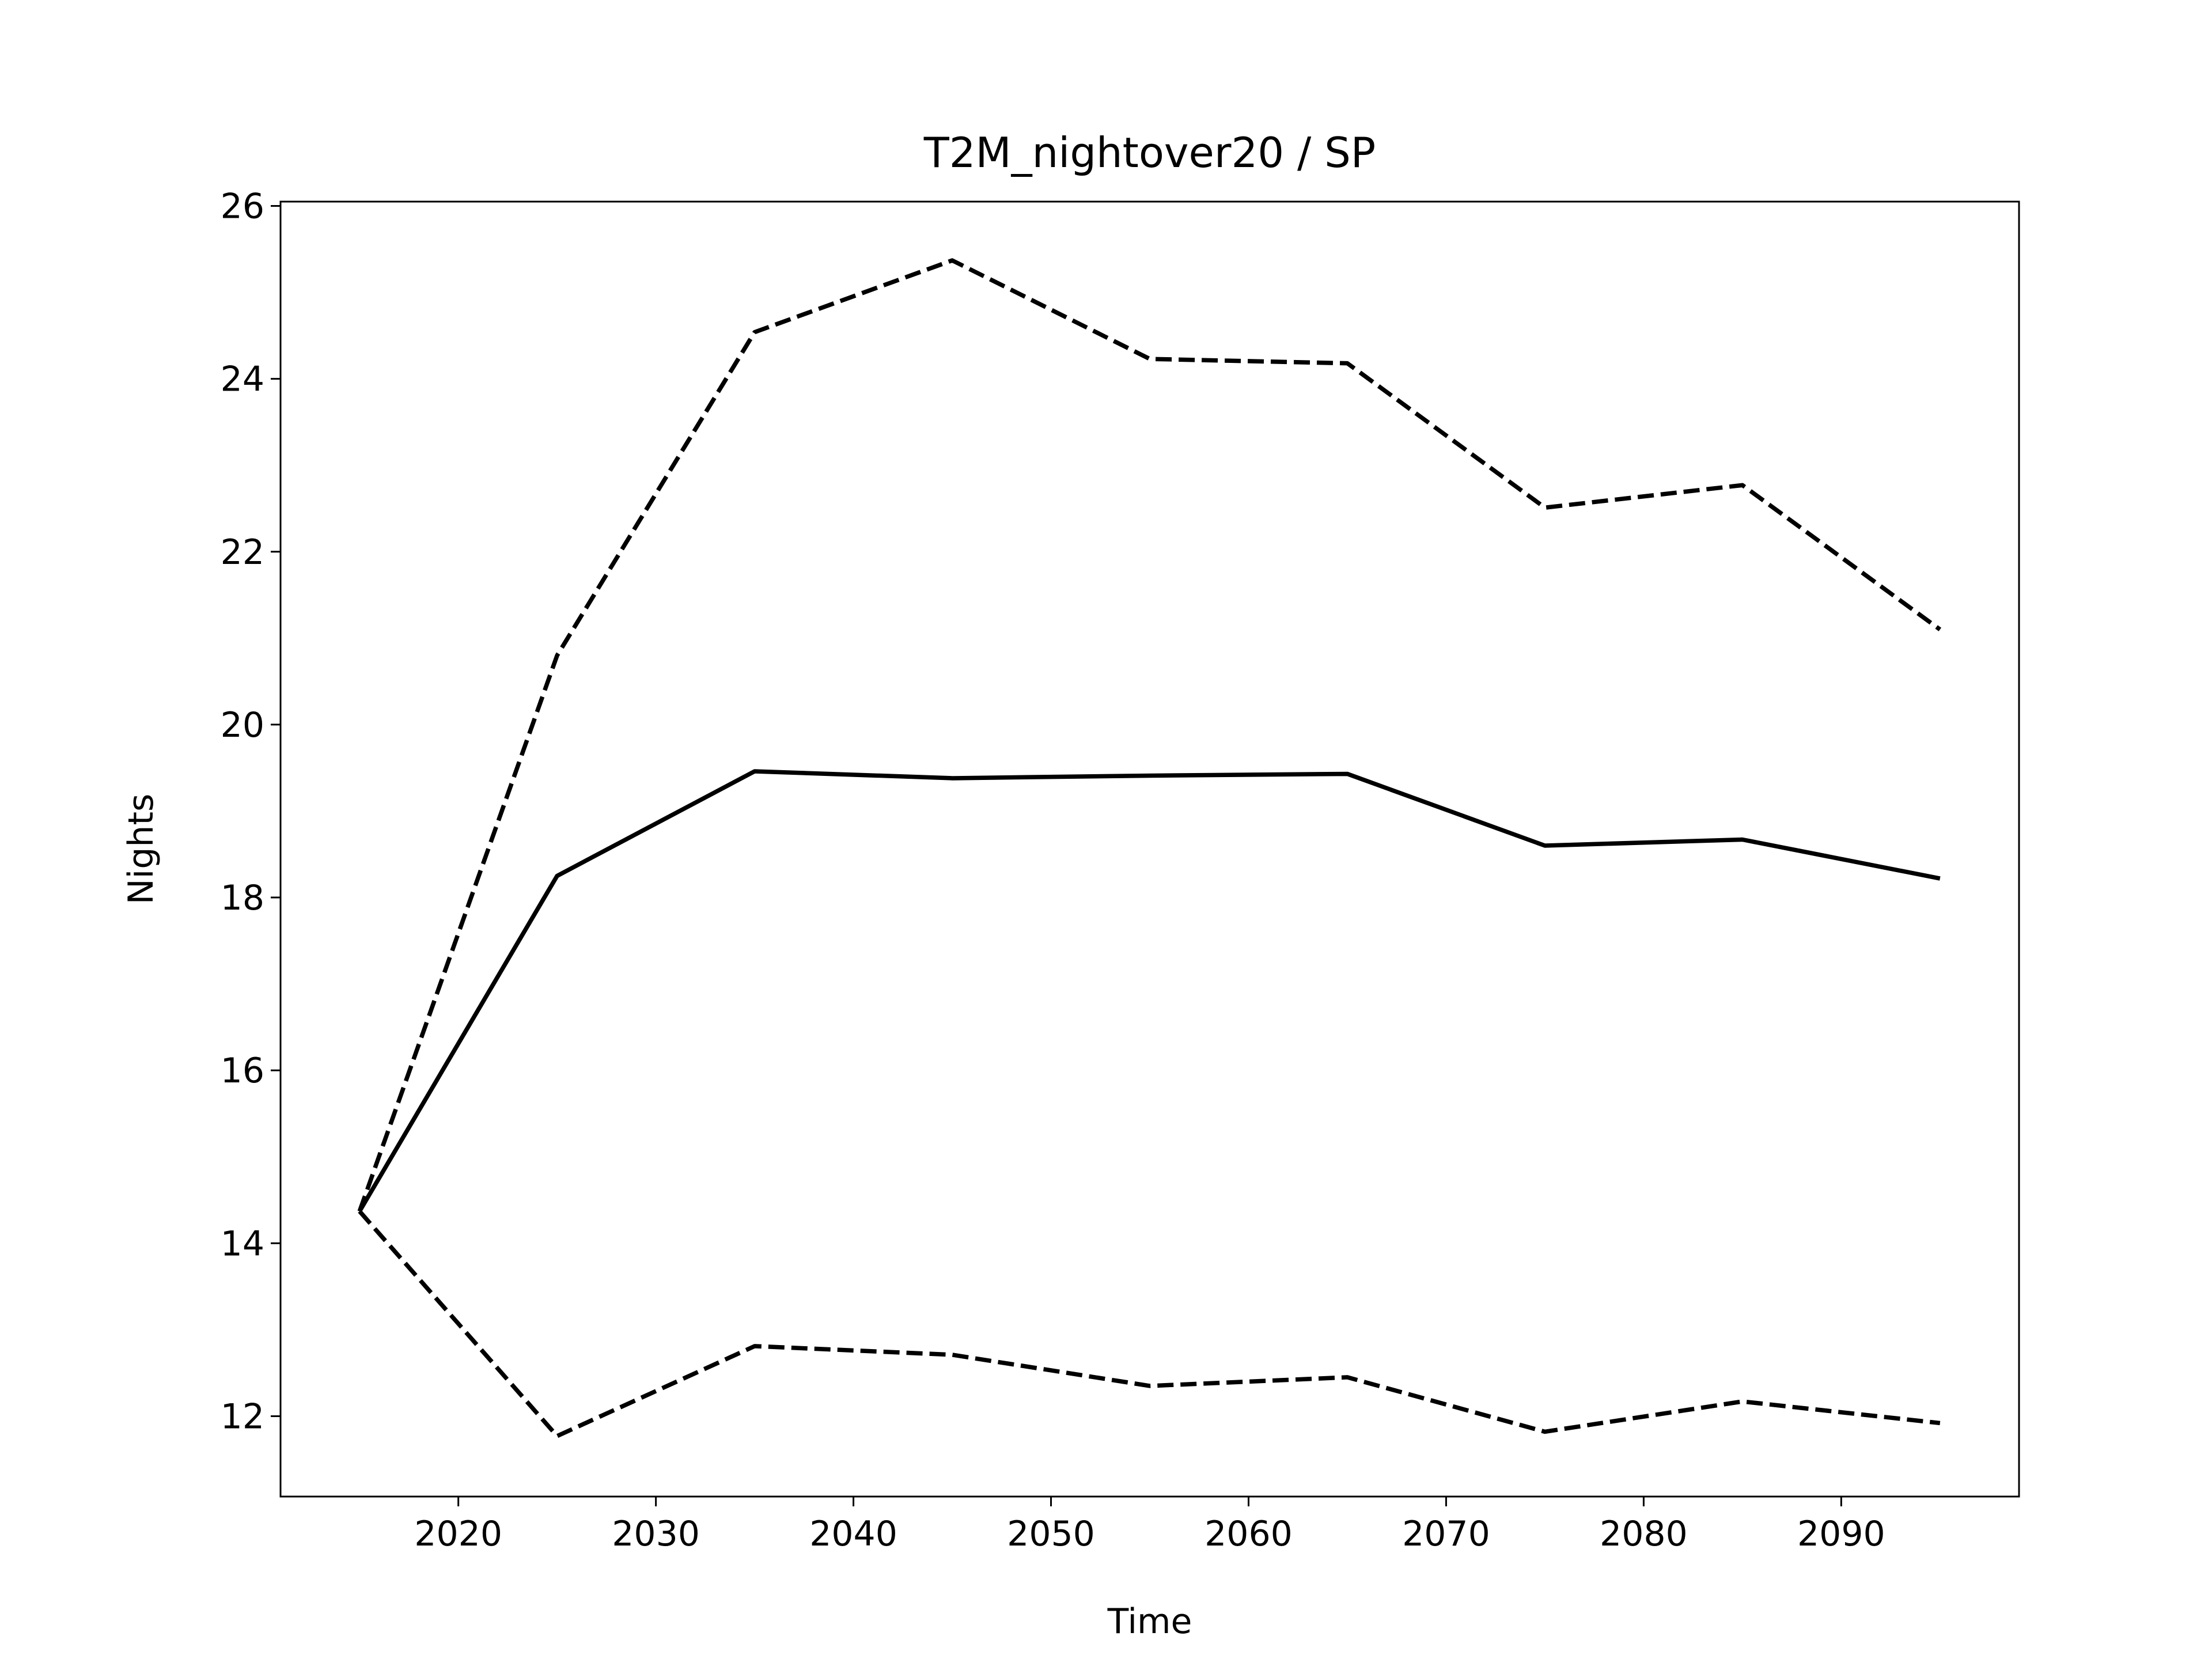  Describe the element at coordinates (1051, 1534) in the screenshot. I see `x-tick-label: 2050` at that location.